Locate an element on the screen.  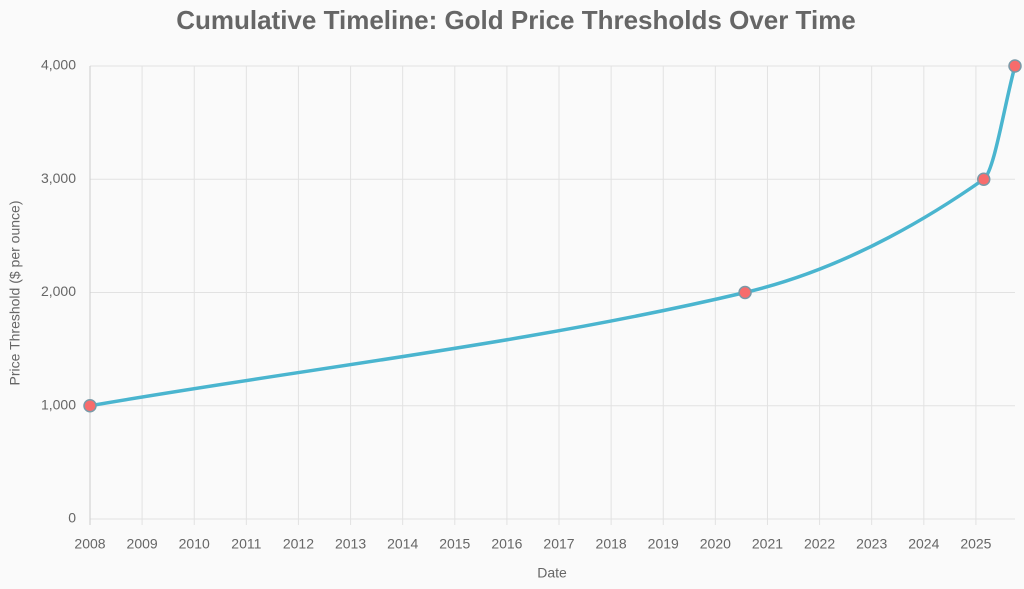
x-tick-label: 2013 is located at coordinates (350, 544).